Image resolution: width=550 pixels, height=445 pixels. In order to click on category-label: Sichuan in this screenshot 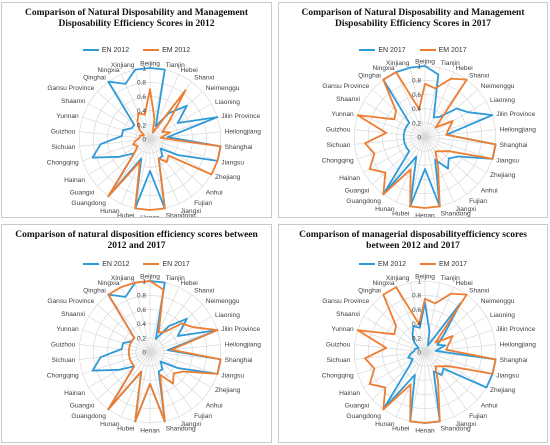, I will do `click(339, 145)`.